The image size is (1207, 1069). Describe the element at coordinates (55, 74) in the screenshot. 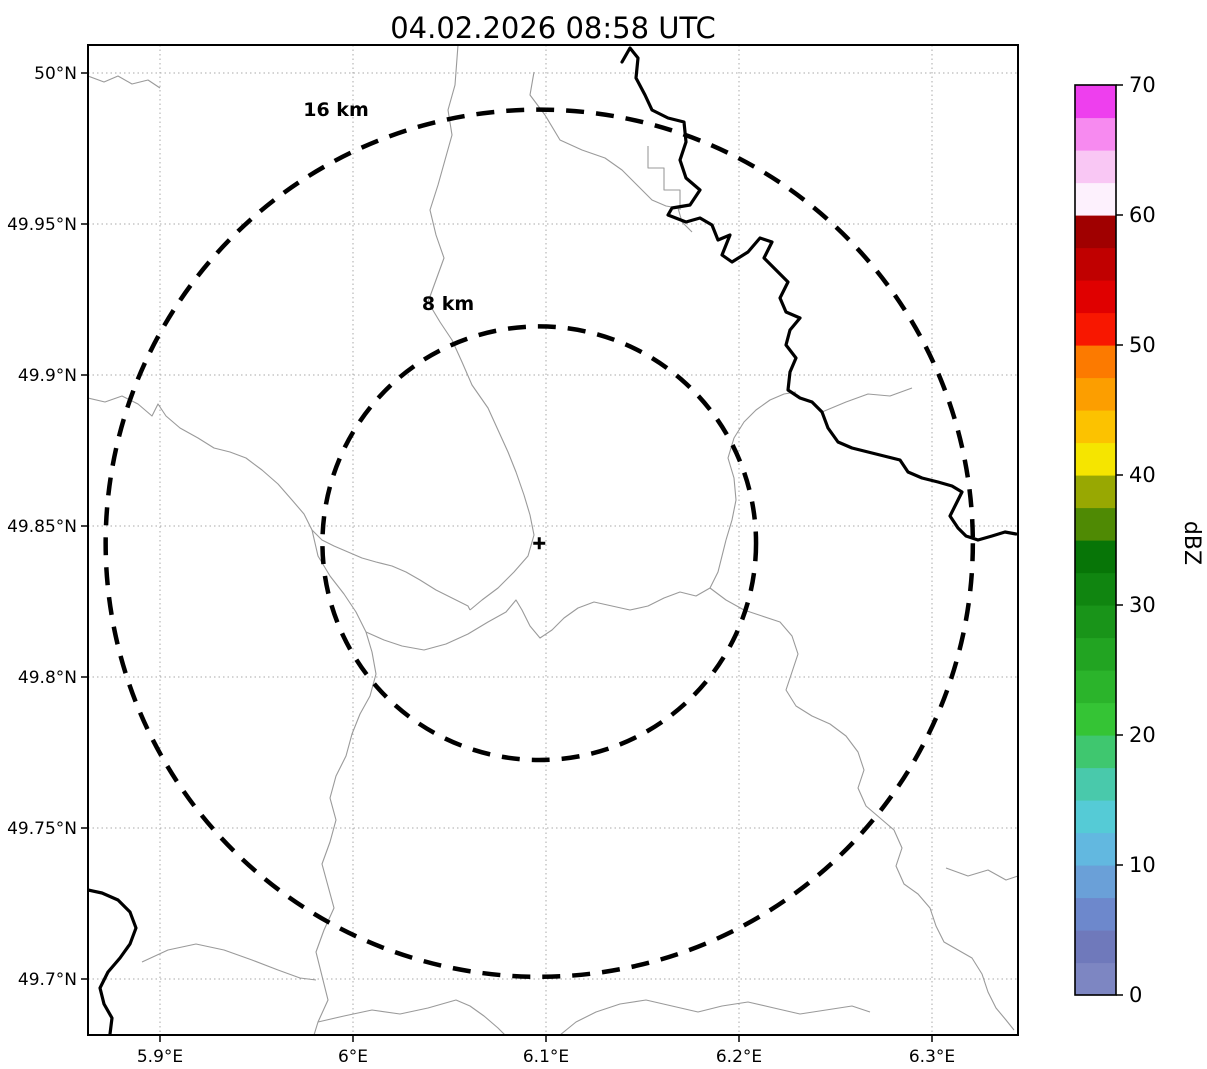

I see `y-tick-label: 50°N` at that location.